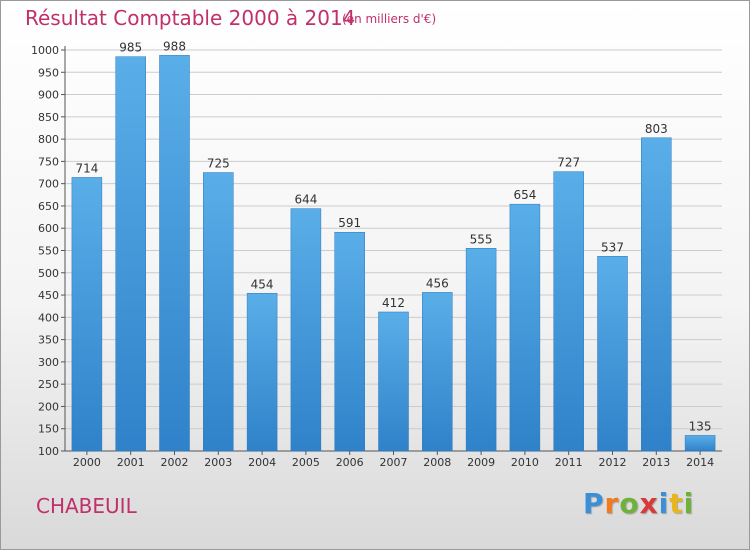 The width and height of the screenshot is (750, 550). I want to click on x-tick-label: 2008, so click(437, 462).